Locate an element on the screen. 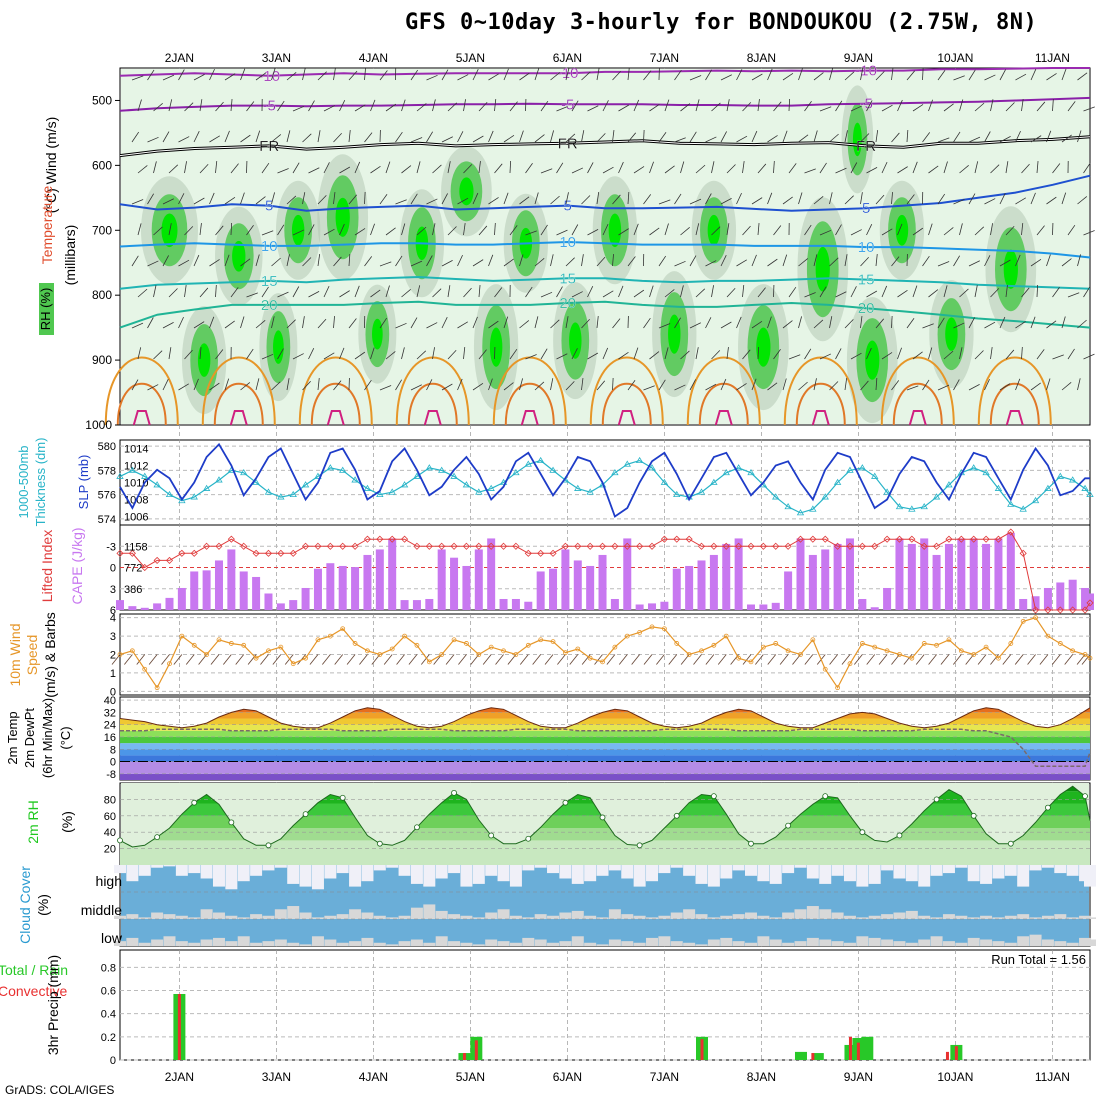 This screenshot has width=1100, height=1100. rh-contour-bright is located at coordinates (714, 230).